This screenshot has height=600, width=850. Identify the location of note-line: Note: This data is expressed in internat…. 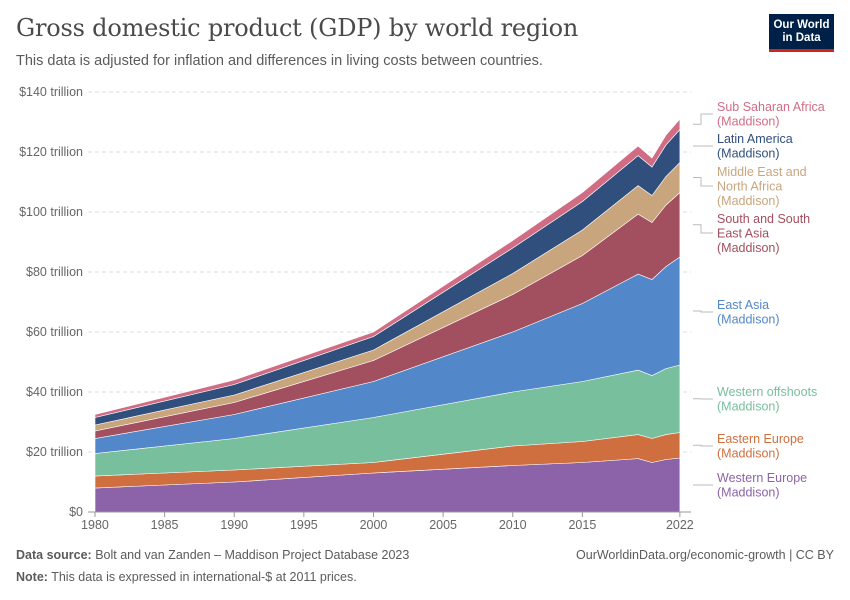
(186, 577).